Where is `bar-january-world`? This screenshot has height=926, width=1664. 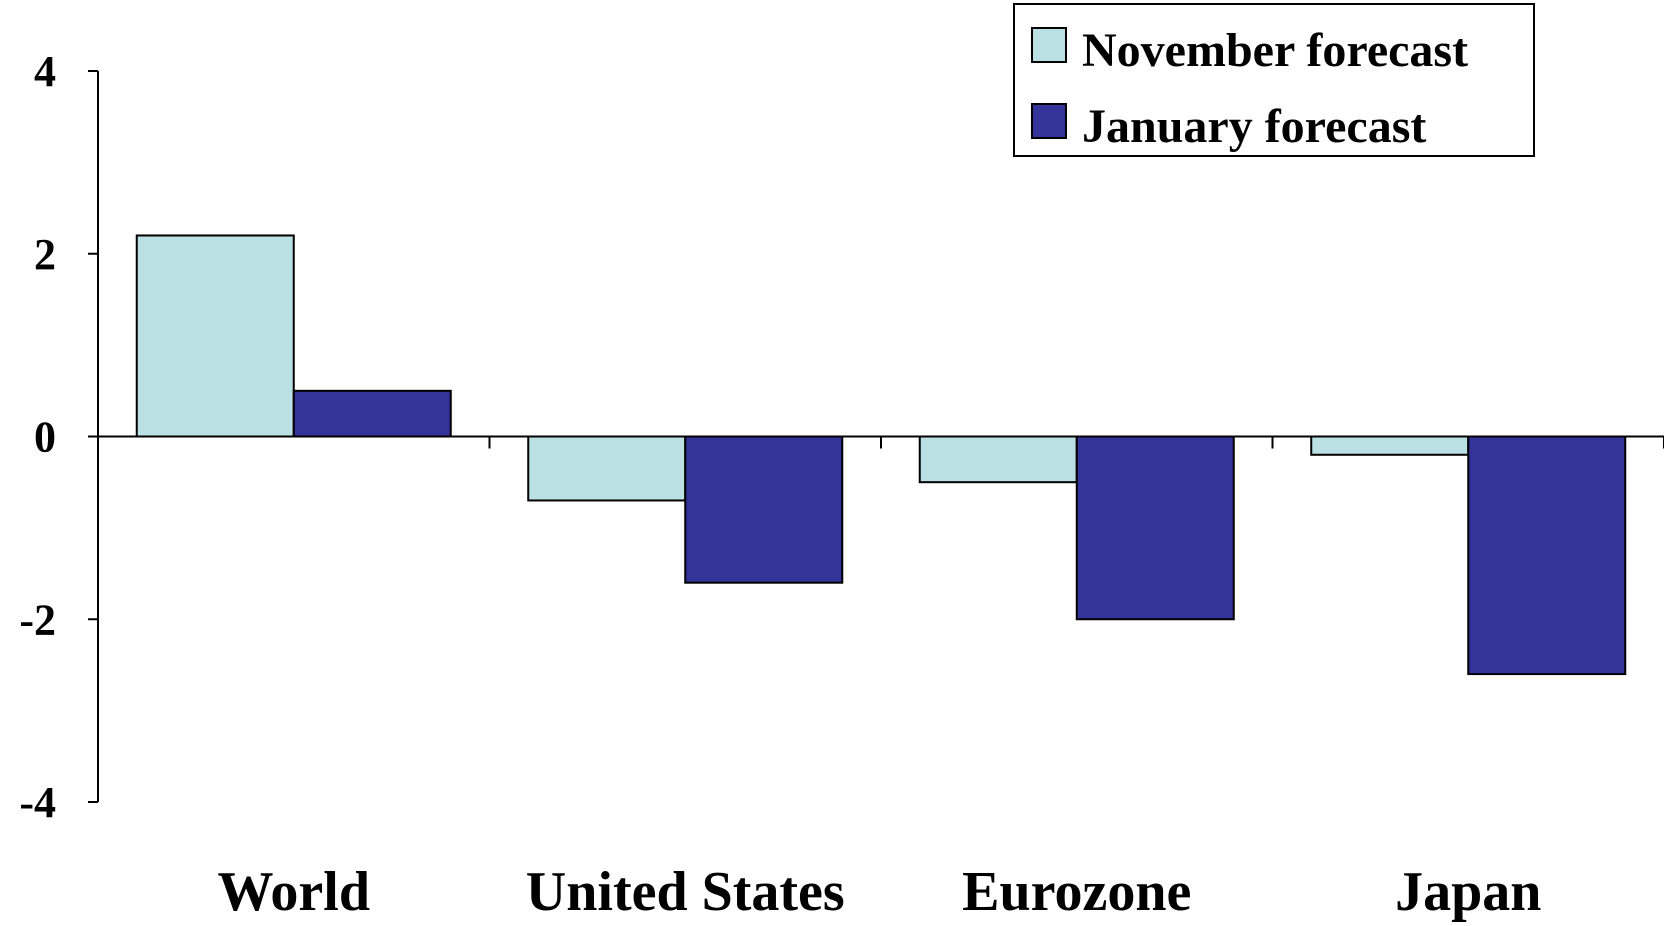
bar-january-world is located at coordinates (372, 413).